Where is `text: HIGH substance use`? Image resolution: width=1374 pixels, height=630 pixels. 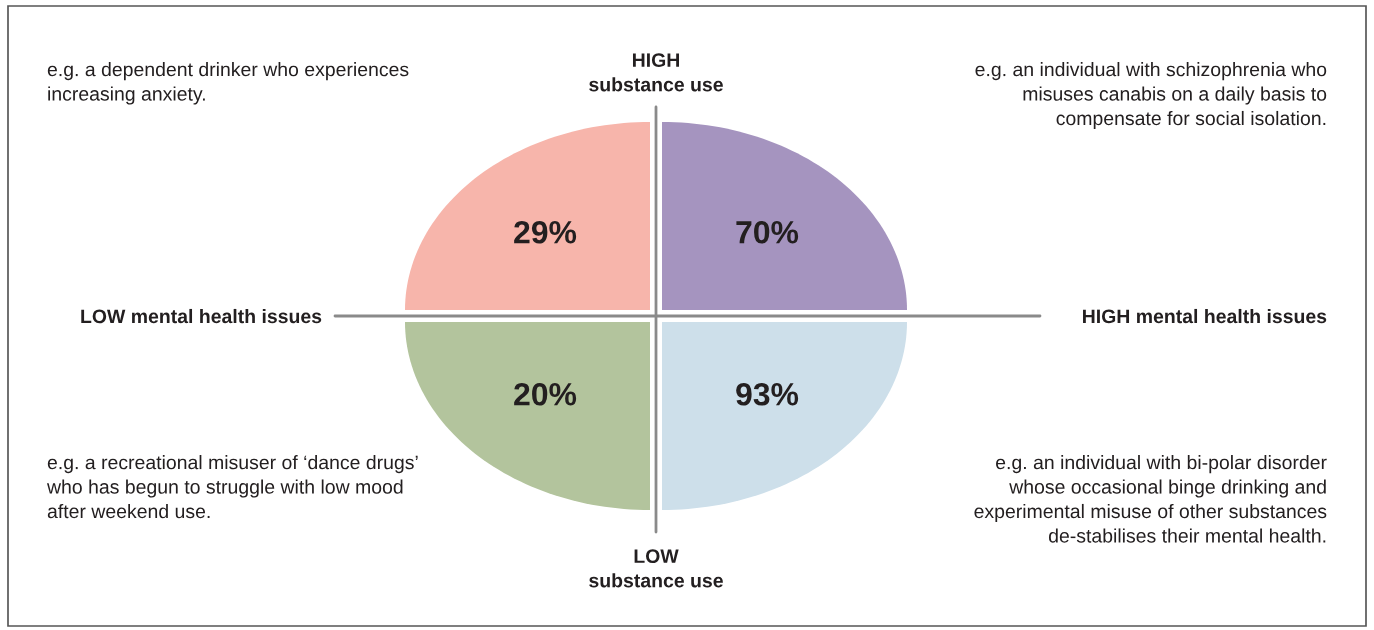 text: HIGH substance use is located at coordinates (656, 72).